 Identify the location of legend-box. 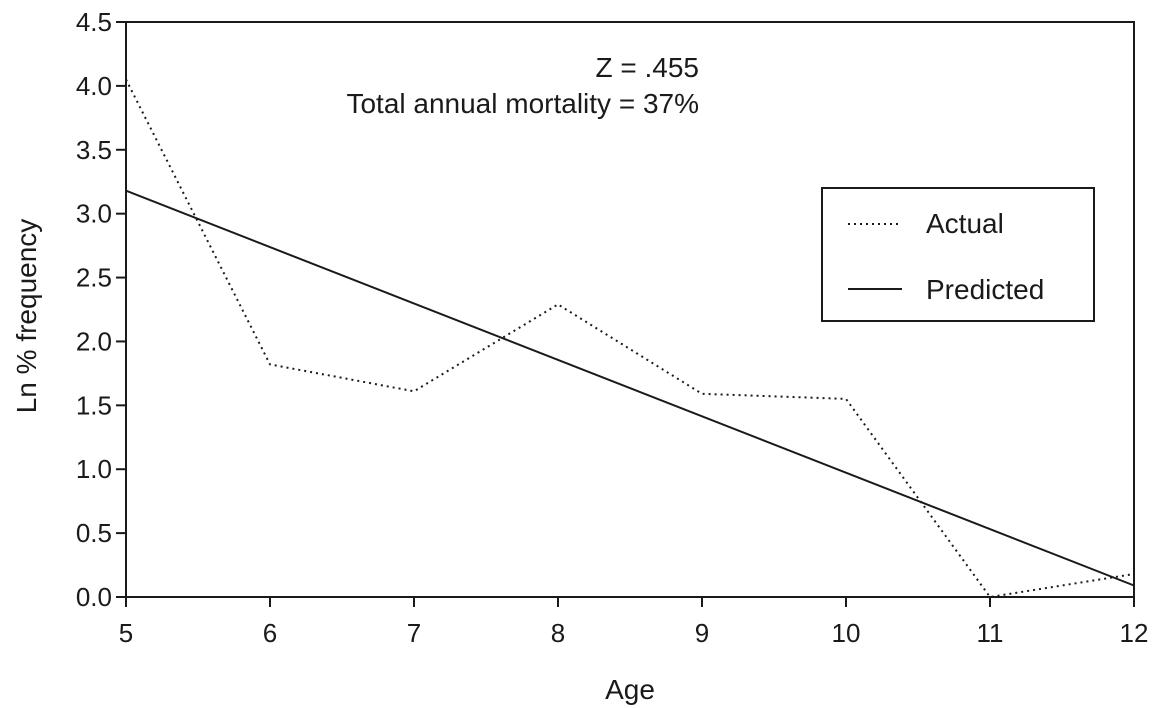
(958, 254).